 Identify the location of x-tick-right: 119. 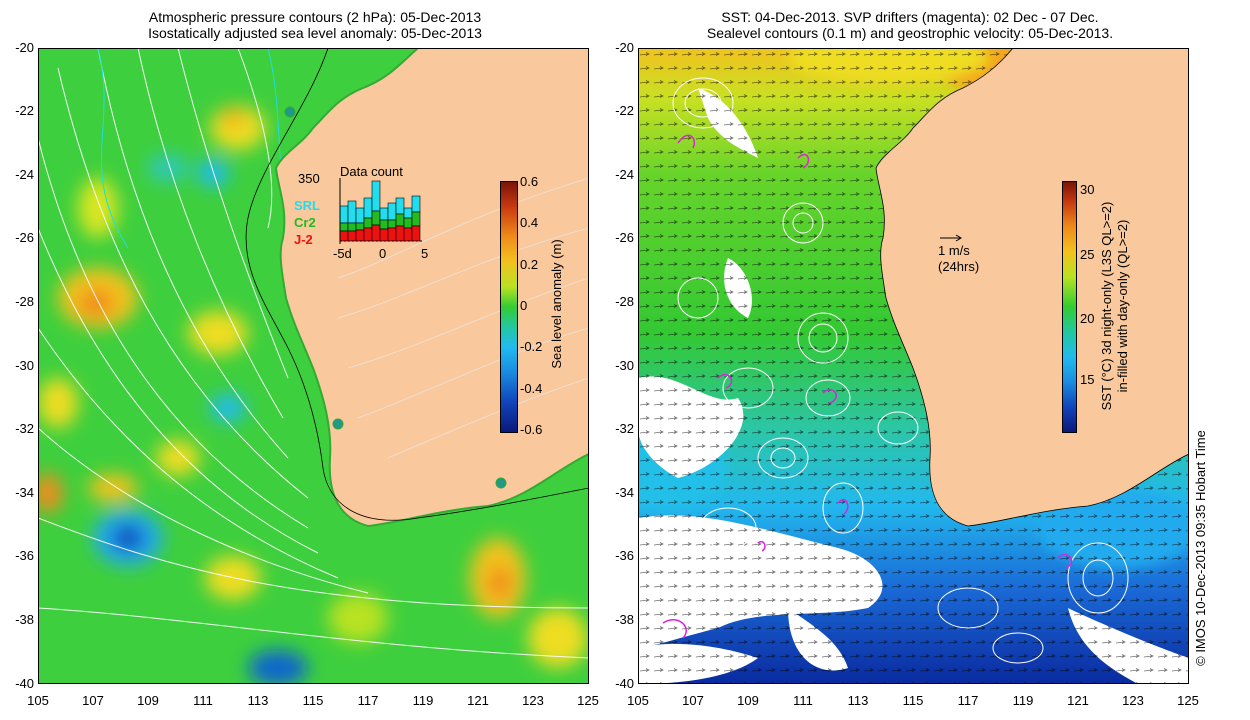
(1023, 700).